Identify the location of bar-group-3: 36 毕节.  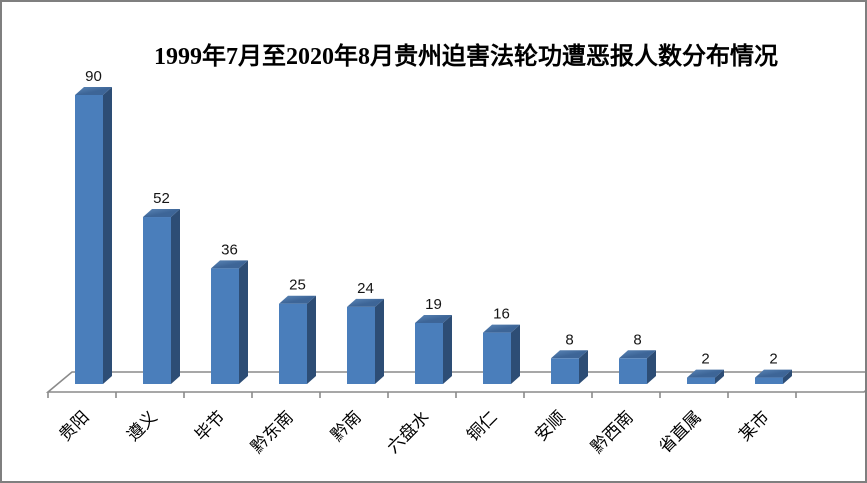
(219, 343).